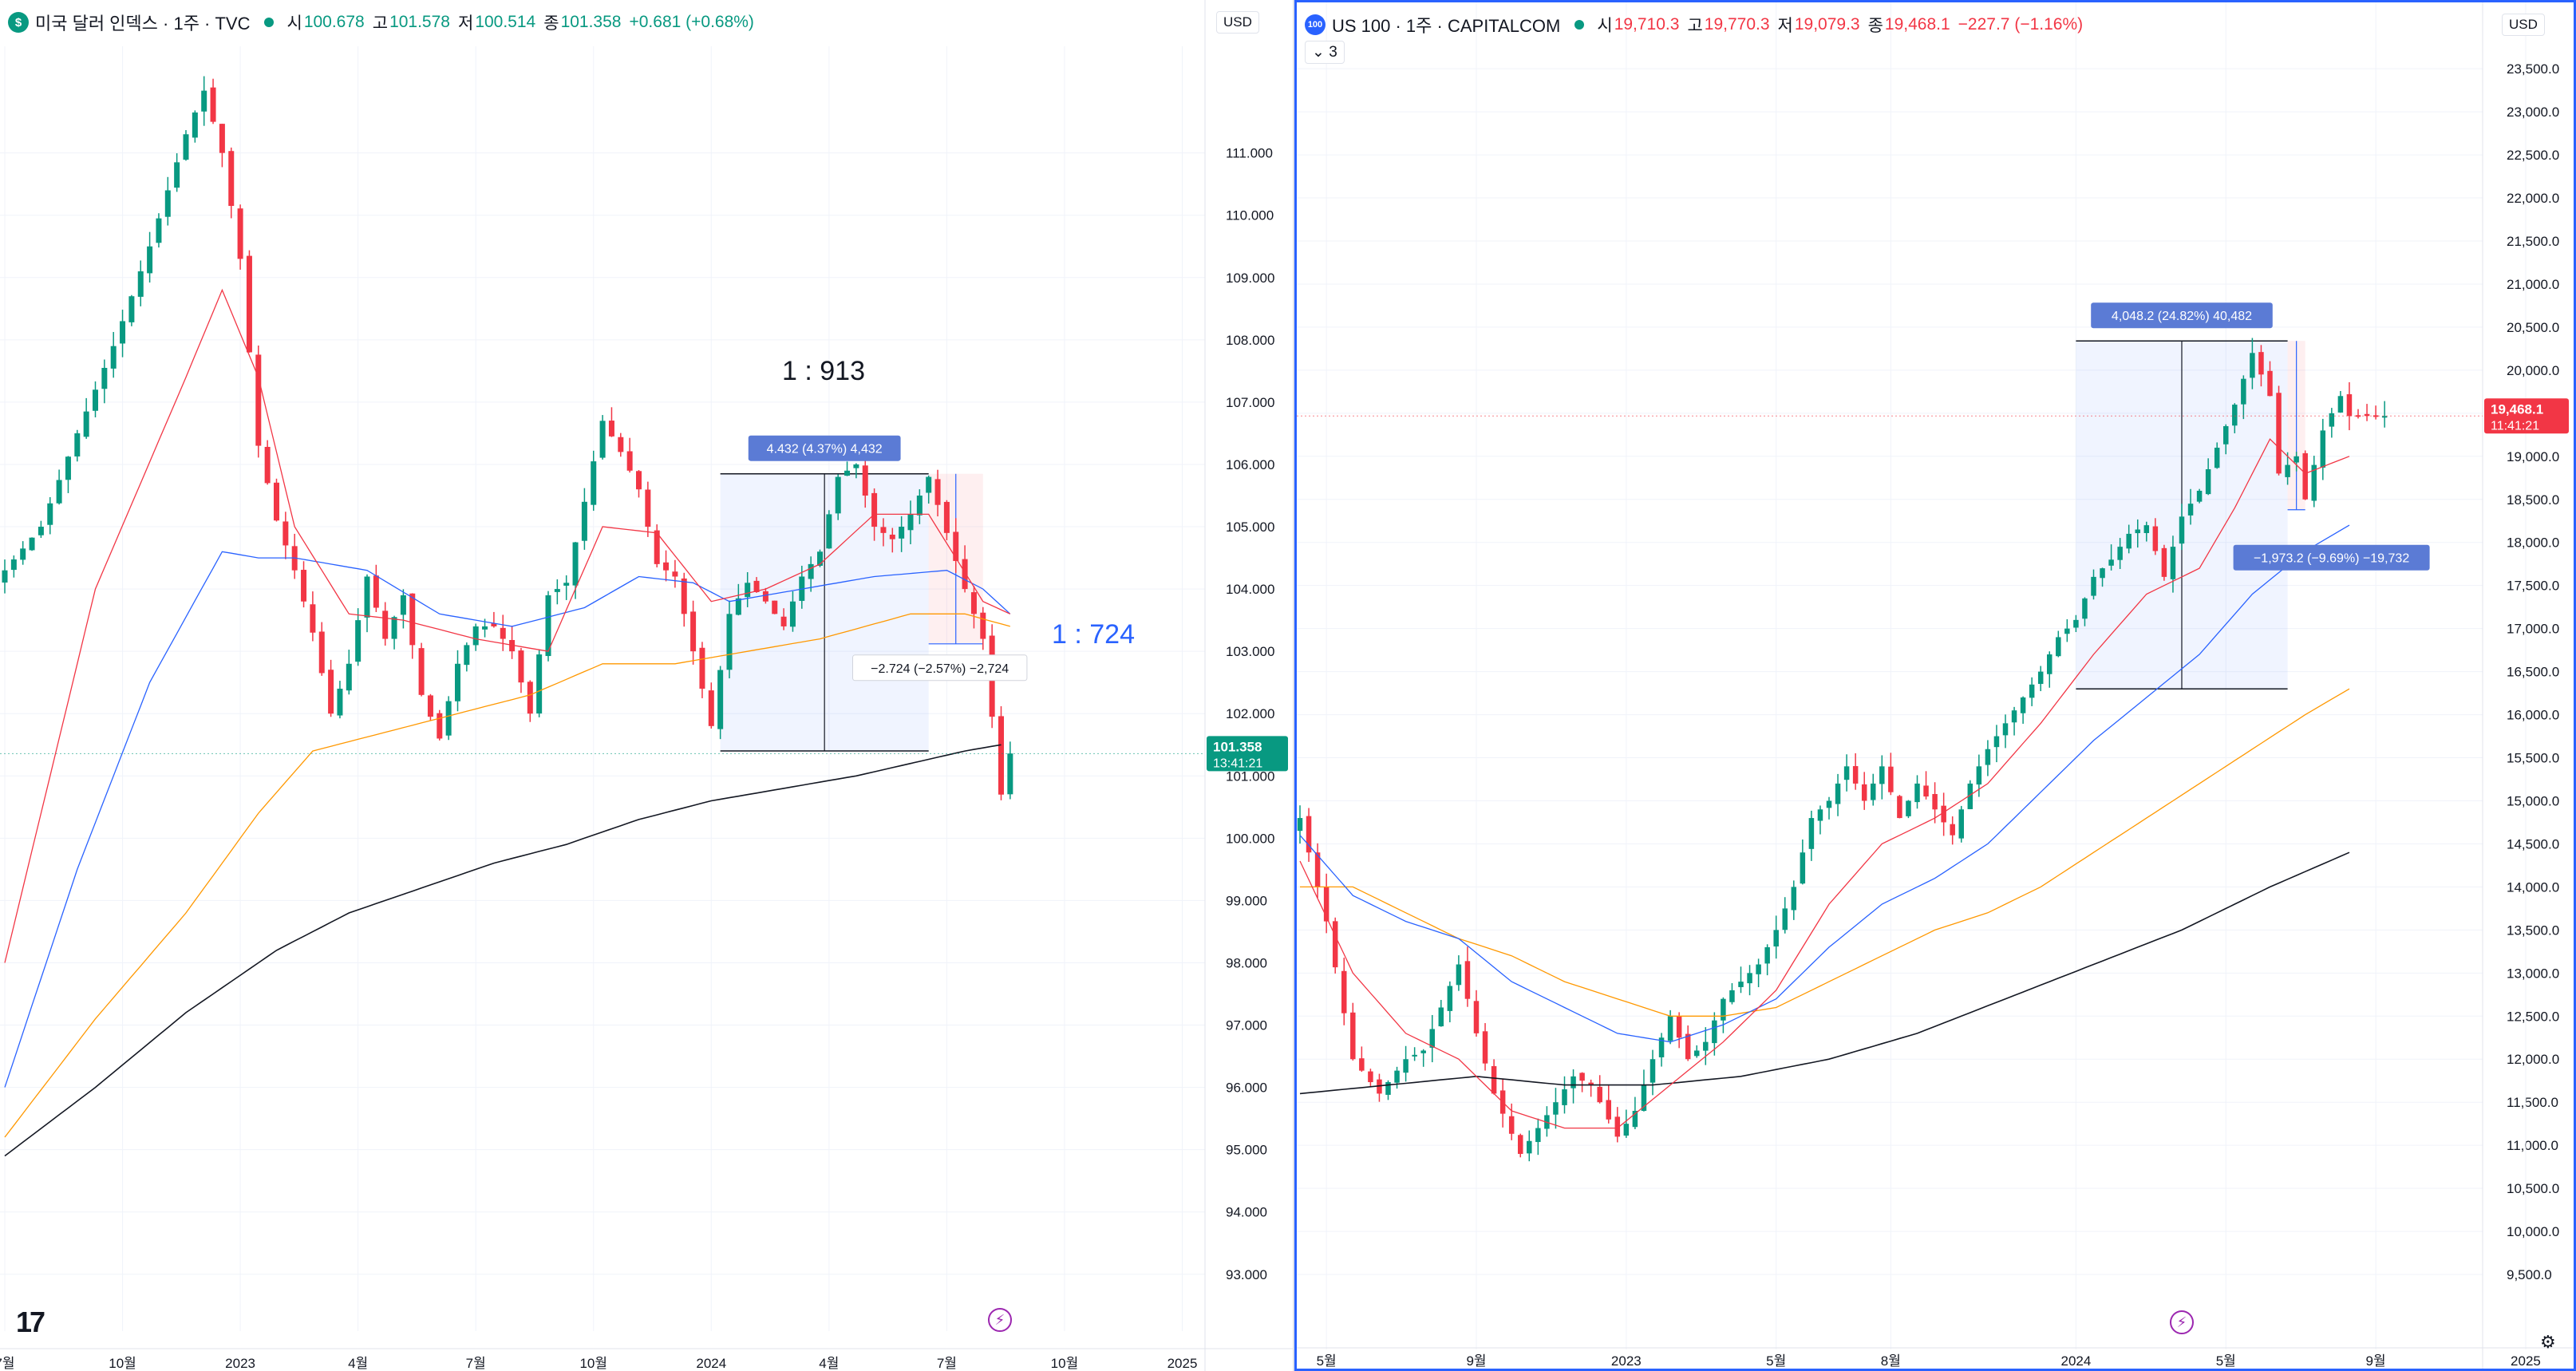 The width and height of the screenshot is (2576, 1371). I want to click on y-tick-label: 16,500.0, so click(2533, 672).